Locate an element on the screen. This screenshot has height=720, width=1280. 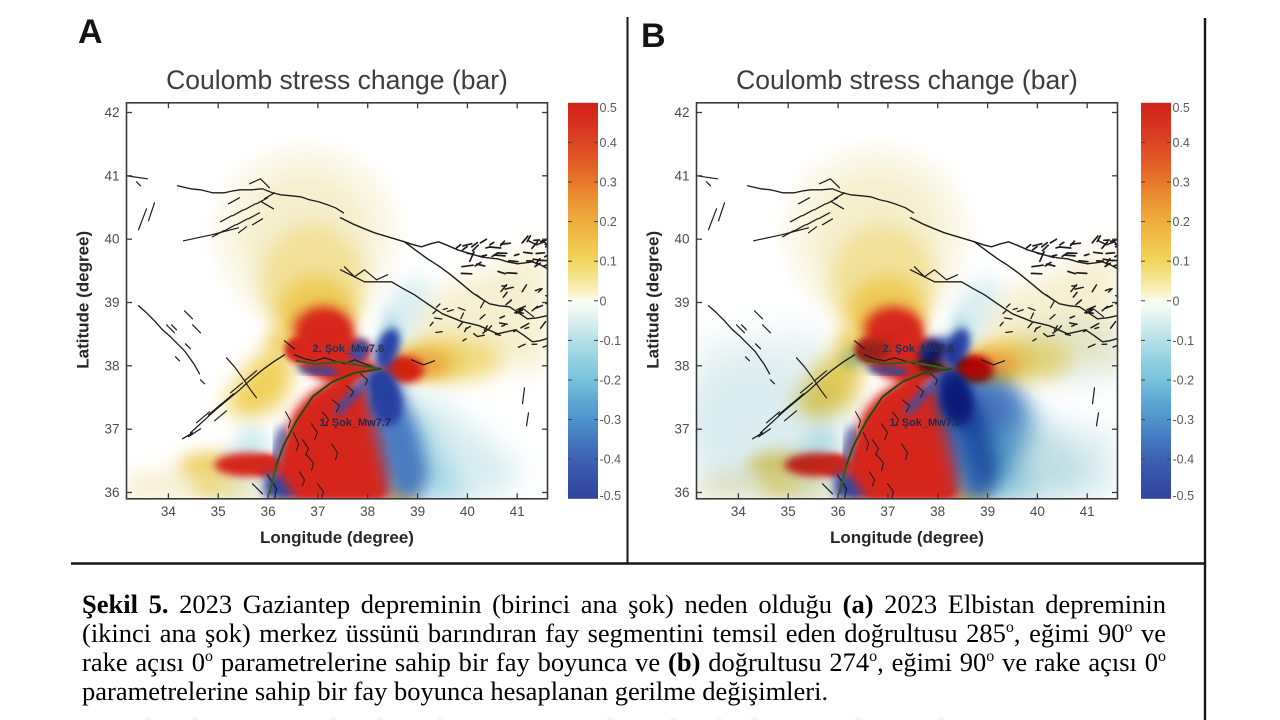
svg-text: A is located at coordinates (90, 32).